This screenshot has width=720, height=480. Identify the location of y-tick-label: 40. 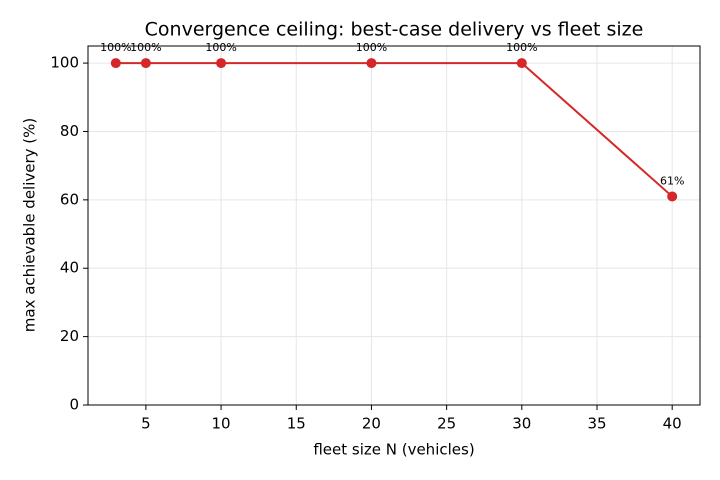
(69, 268).